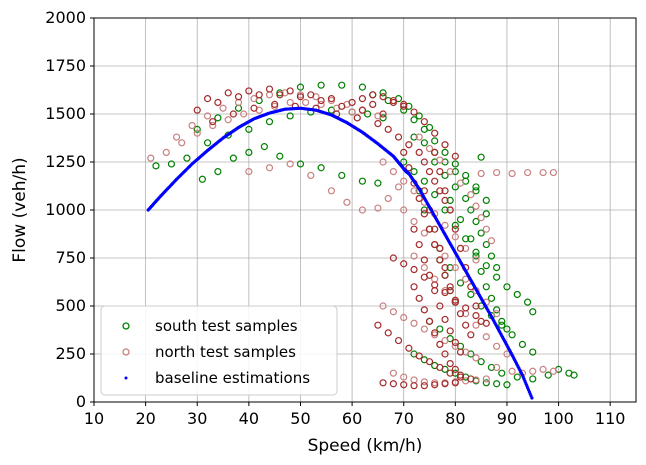 This screenshot has width=646, height=465. I want to click on x-tick-label: 10, so click(94, 418).